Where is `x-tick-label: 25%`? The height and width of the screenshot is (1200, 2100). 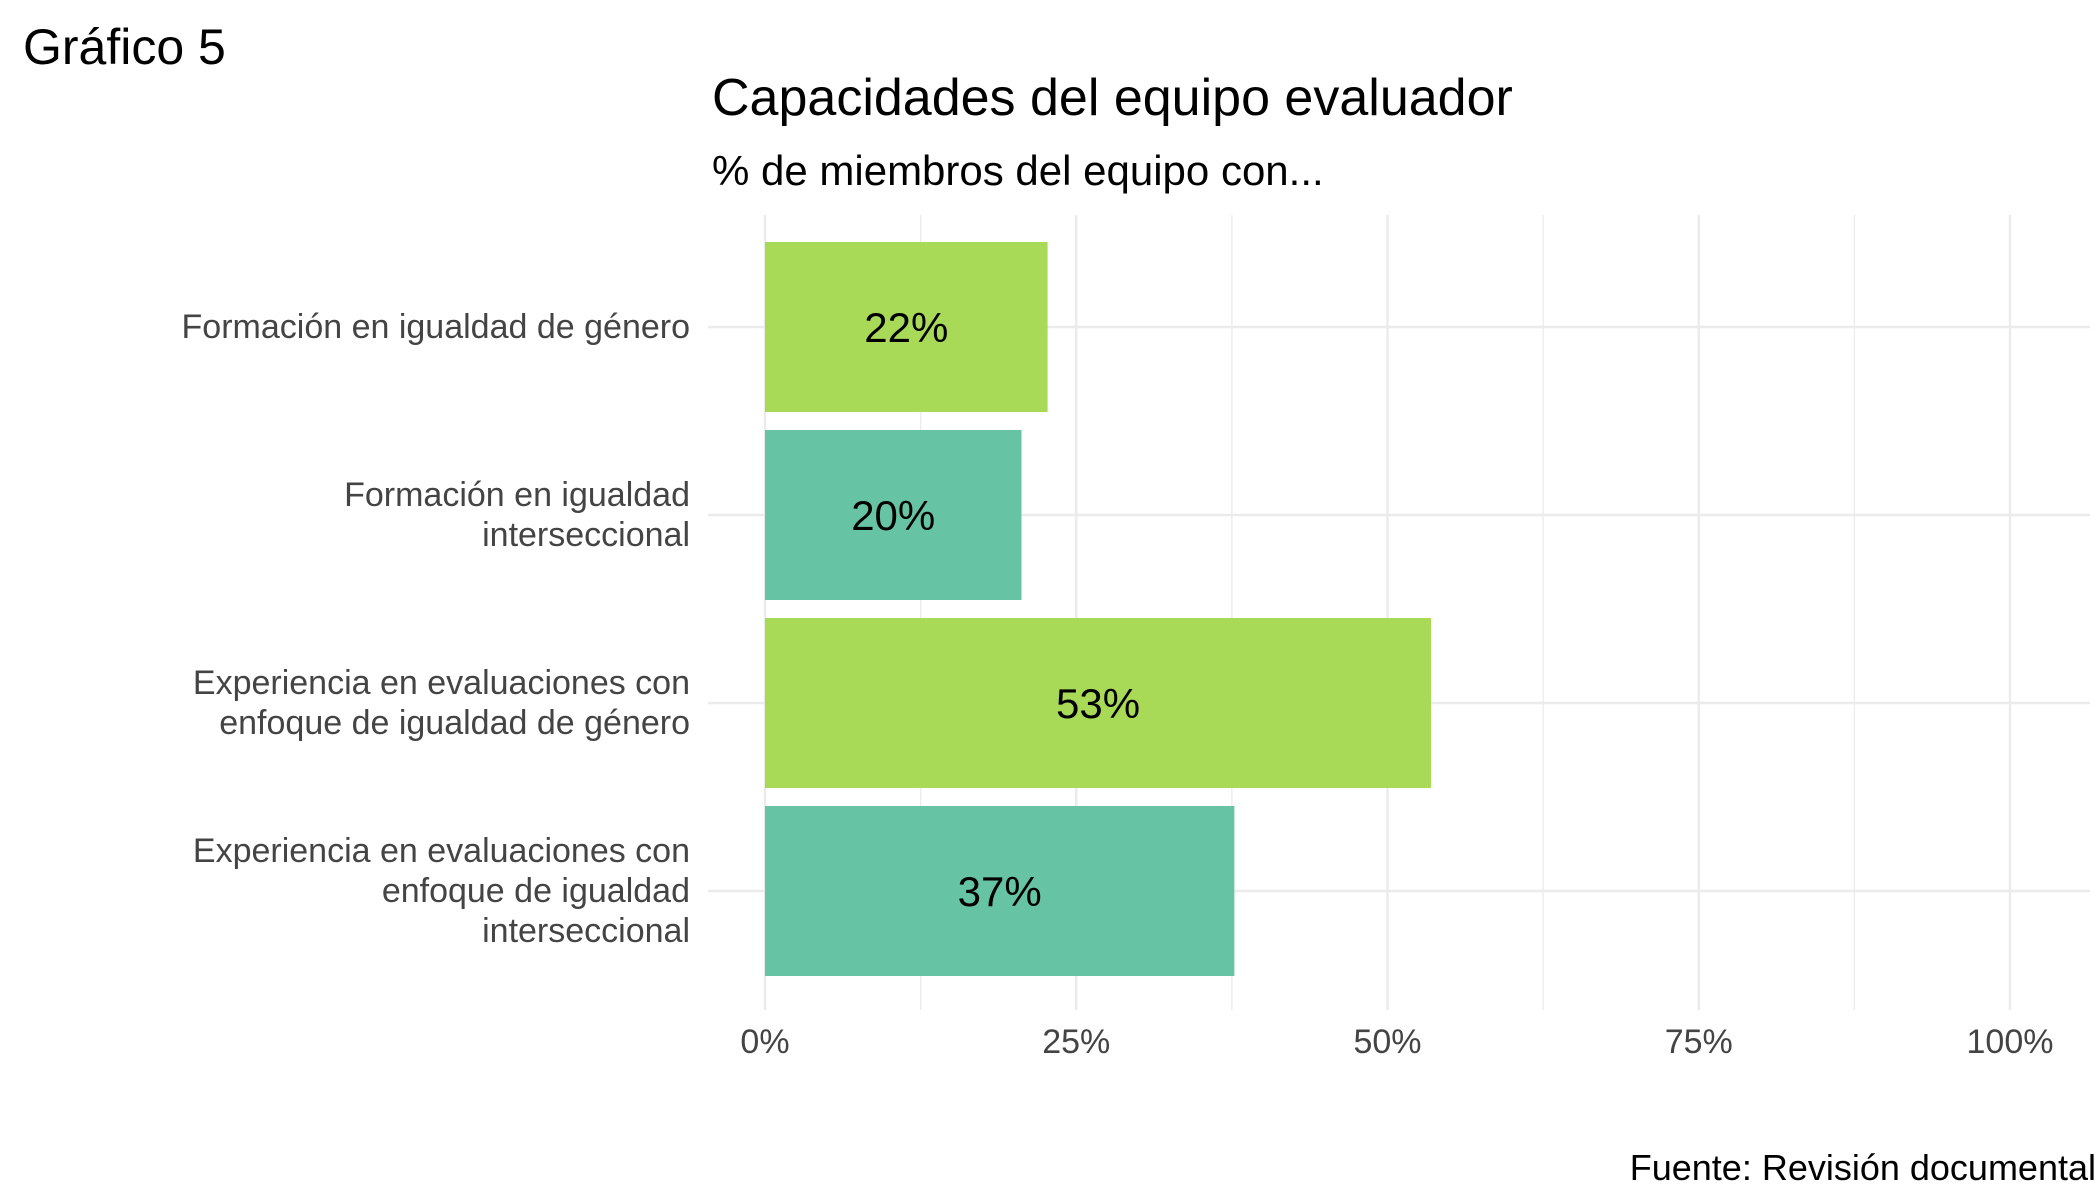
x-tick-label: 25% is located at coordinates (1076, 1042).